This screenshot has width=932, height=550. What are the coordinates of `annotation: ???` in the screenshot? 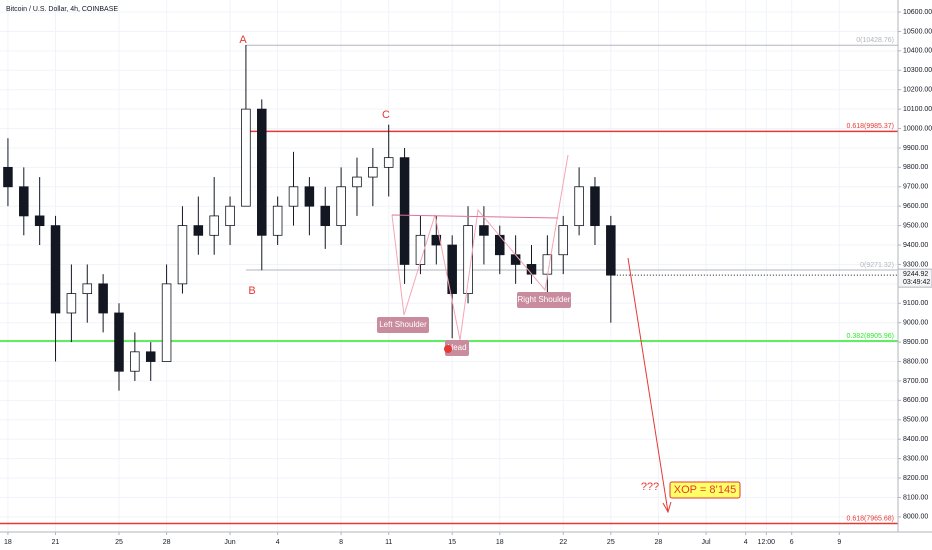 It's located at (650, 487).